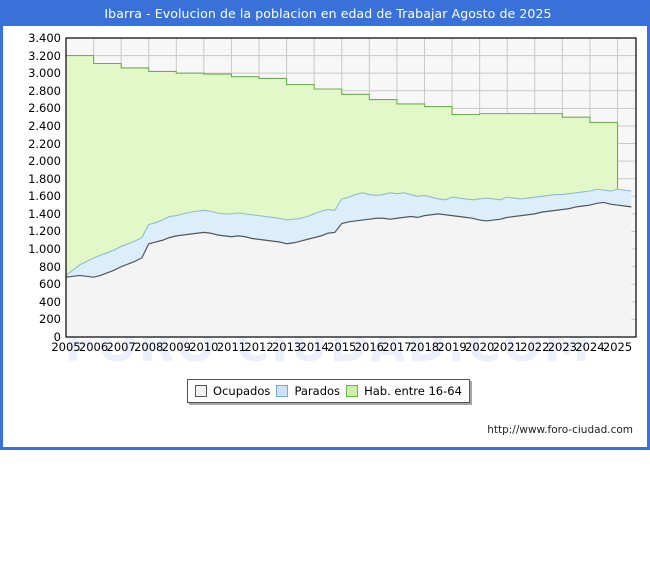  What do you see at coordinates (121, 347) in the screenshot?
I see `x-tick-label: 2007` at bounding box center [121, 347].